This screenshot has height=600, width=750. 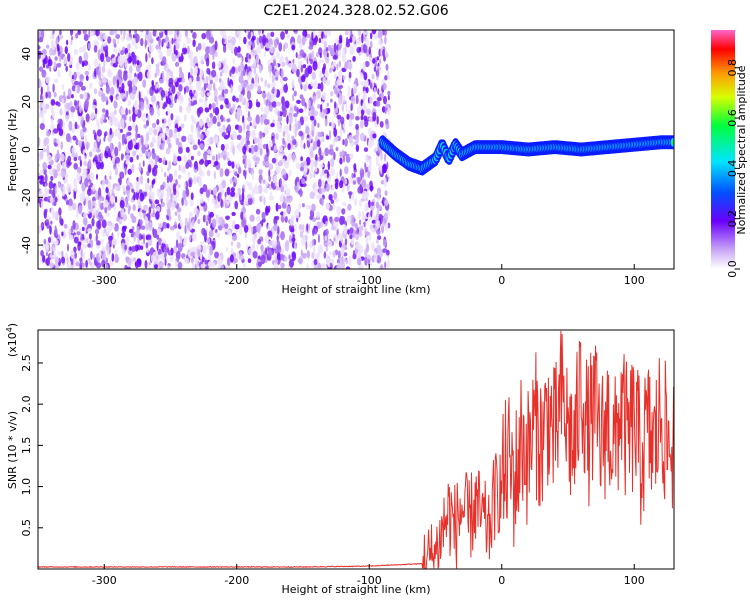 What do you see at coordinates (501, 280) in the screenshot?
I see `x-tick-label: 0` at bounding box center [501, 280].